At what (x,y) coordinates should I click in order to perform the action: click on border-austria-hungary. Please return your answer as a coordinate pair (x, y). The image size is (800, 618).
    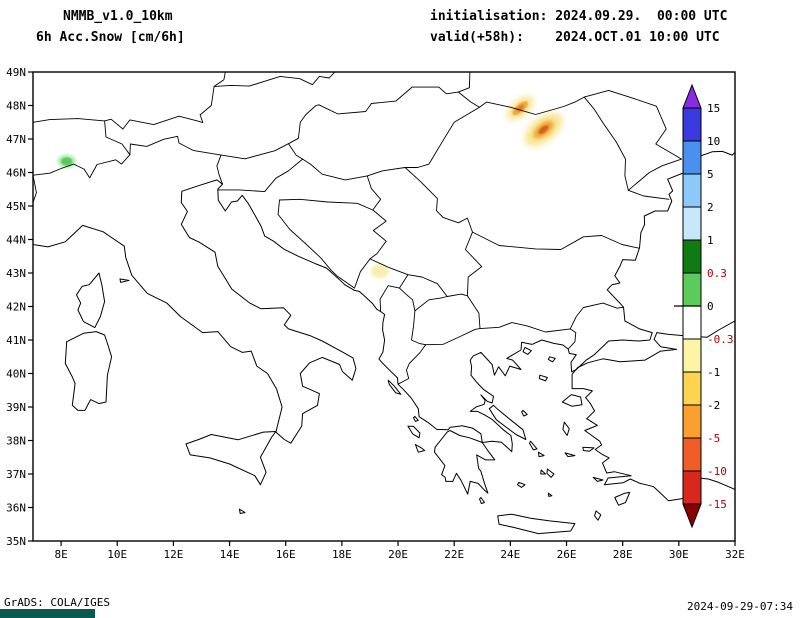
    Looking at the image, I should click on (304, 124).